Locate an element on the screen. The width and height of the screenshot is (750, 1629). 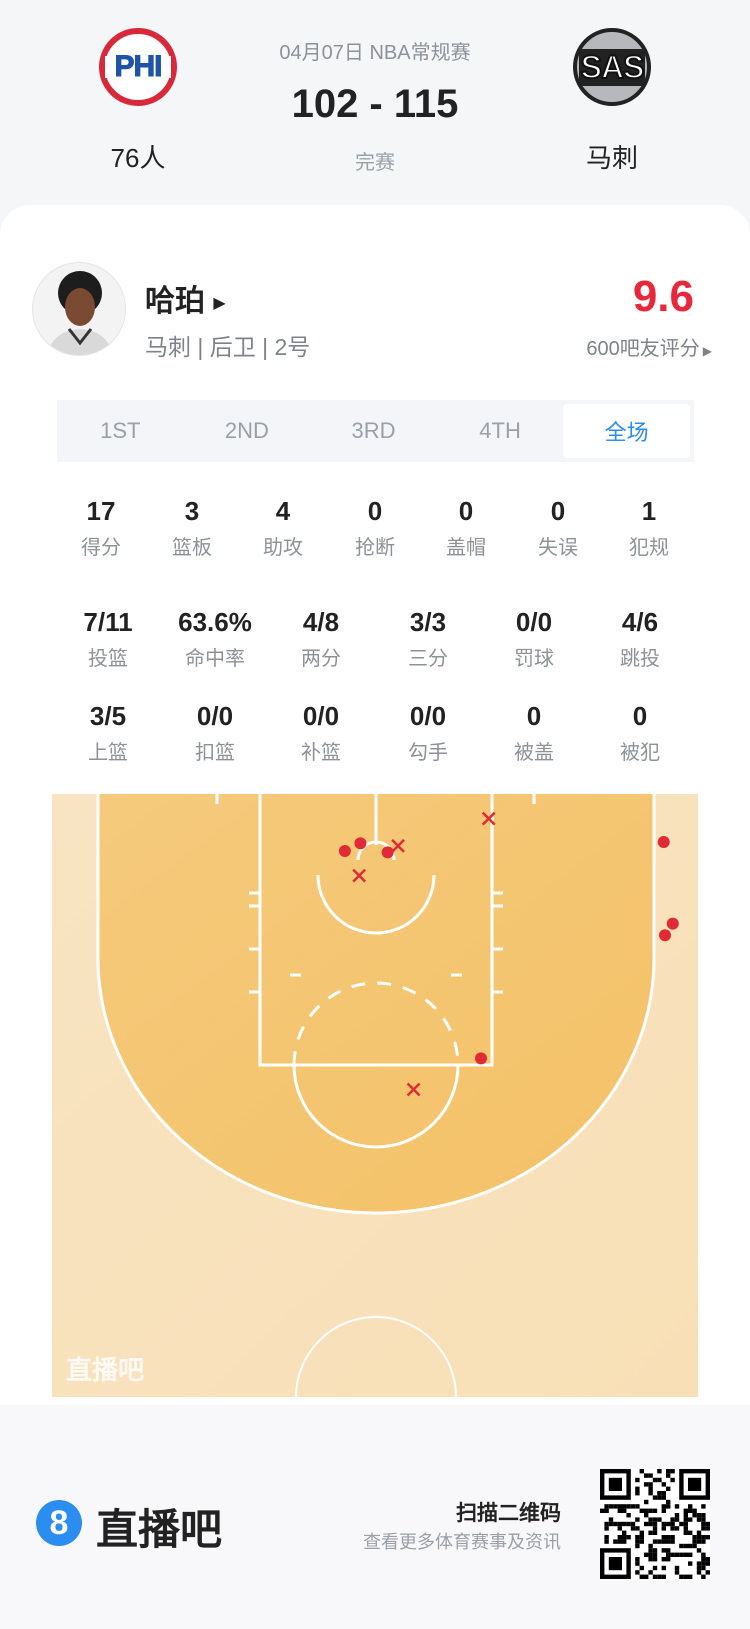
stat-label: 被犯 is located at coordinates (640, 753).